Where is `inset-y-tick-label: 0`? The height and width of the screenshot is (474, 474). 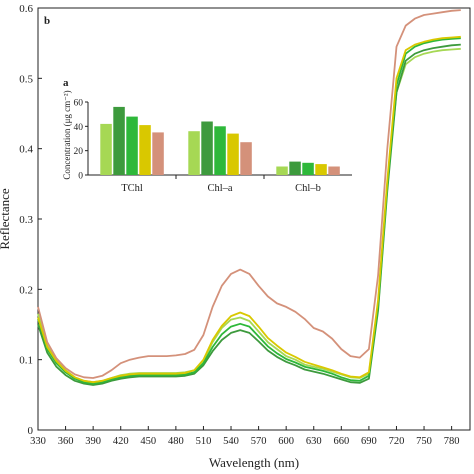 inset-y-tick-label: 0 is located at coordinates (80, 177).